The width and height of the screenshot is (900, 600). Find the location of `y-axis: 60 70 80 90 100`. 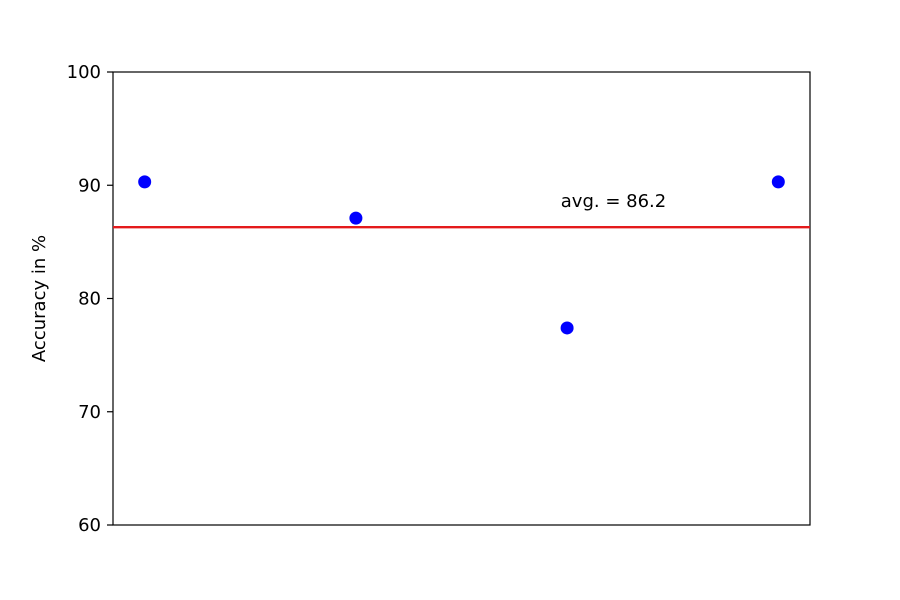

y-axis: 60 70 80 90 100 is located at coordinates (90, 299).